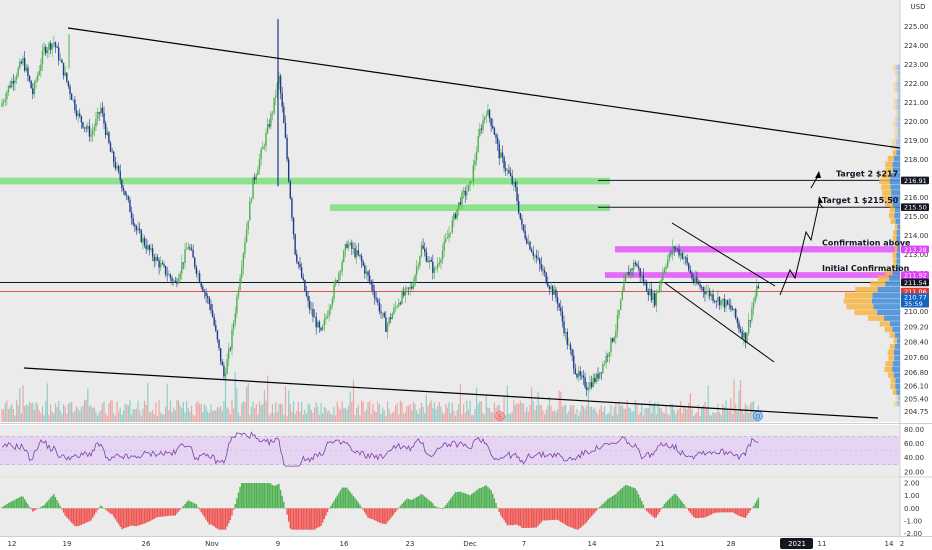  I want to click on price-axis, so click(916, 268).